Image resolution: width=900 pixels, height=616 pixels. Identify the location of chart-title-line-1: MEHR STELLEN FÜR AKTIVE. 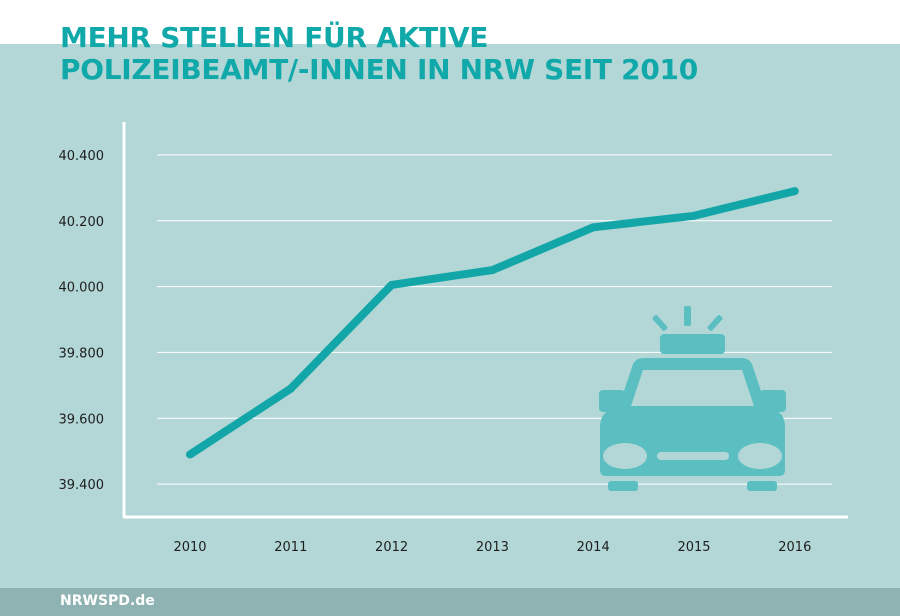
(274, 37).